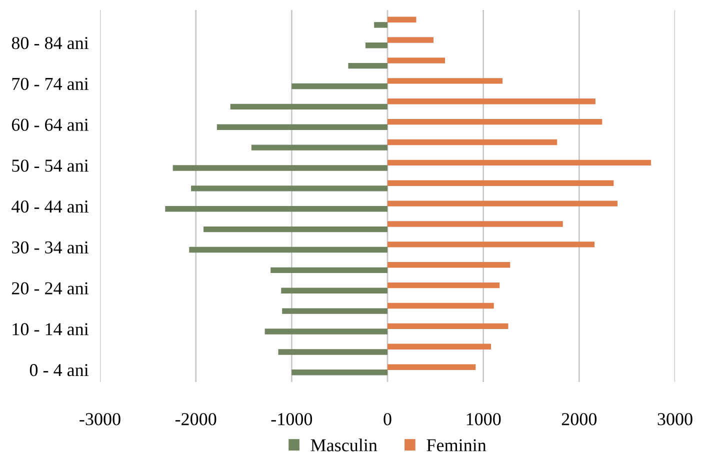 Image resolution: width=704 pixels, height=464 pixels. What do you see at coordinates (483, 419) in the screenshot?
I see `x-tick-label: 1000` at bounding box center [483, 419].